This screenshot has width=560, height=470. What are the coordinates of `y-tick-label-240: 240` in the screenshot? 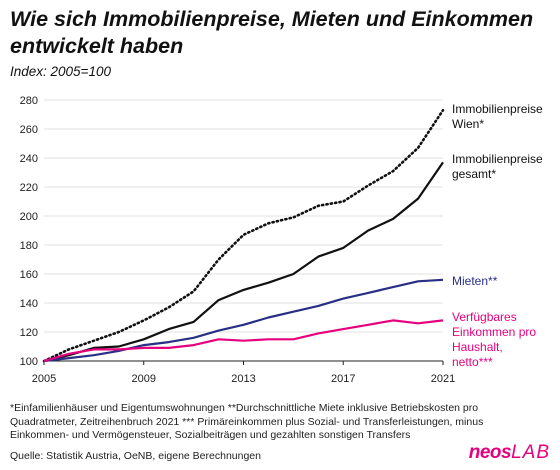 It's located at (29, 159).